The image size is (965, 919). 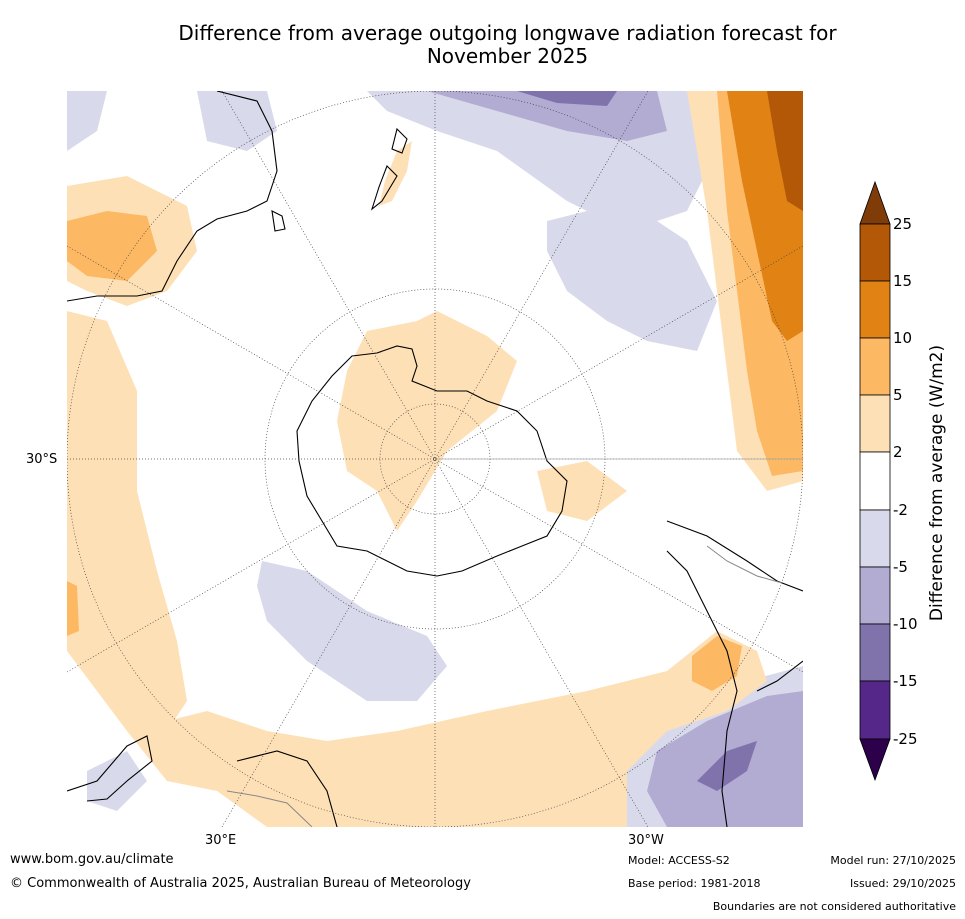 What do you see at coordinates (893, 860) in the screenshot?
I see `footer-model-run: Model run: 27/10/2025` at bounding box center [893, 860].